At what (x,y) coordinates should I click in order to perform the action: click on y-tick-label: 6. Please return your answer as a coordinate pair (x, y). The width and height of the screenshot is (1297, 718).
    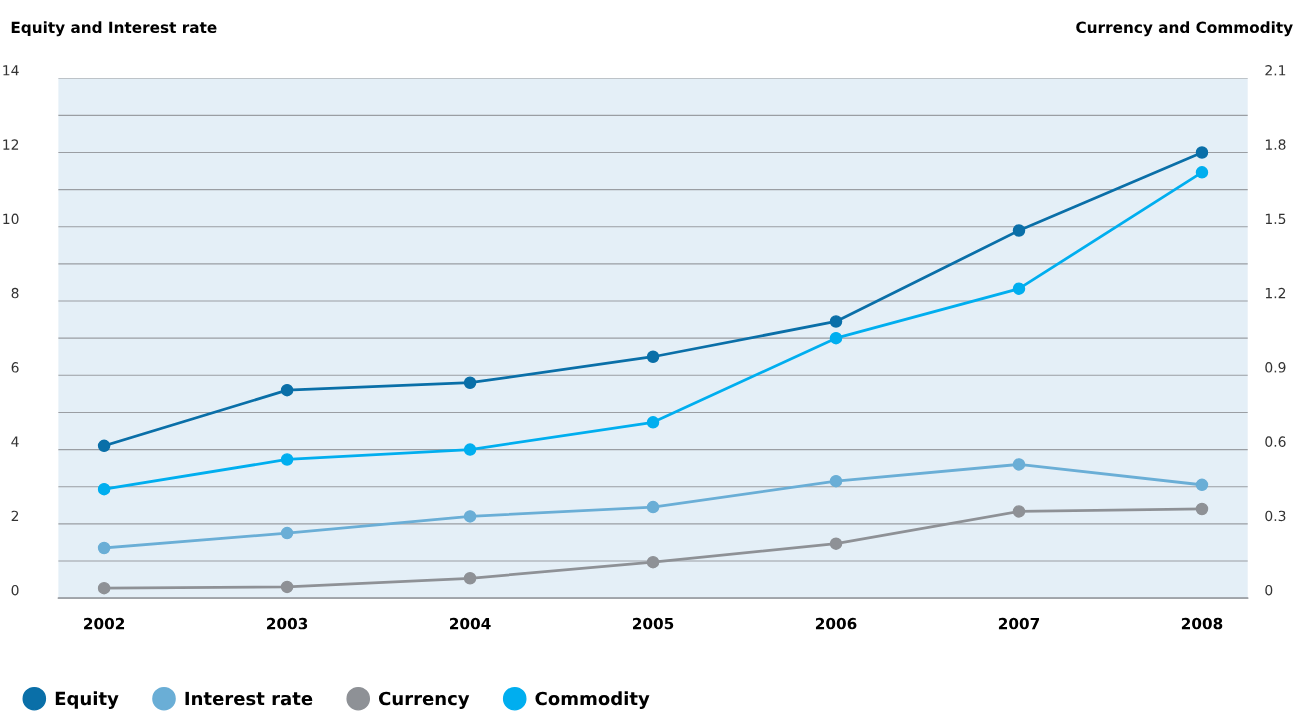
    Looking at the image, I should click on (15, 367).